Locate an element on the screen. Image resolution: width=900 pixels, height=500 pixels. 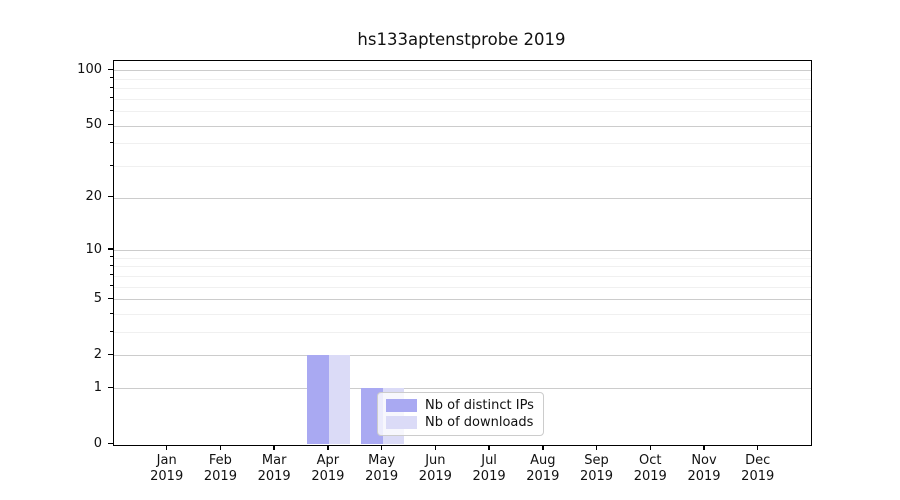
bar-nb-of-downloads-apr is located at coordinates (339, 400).